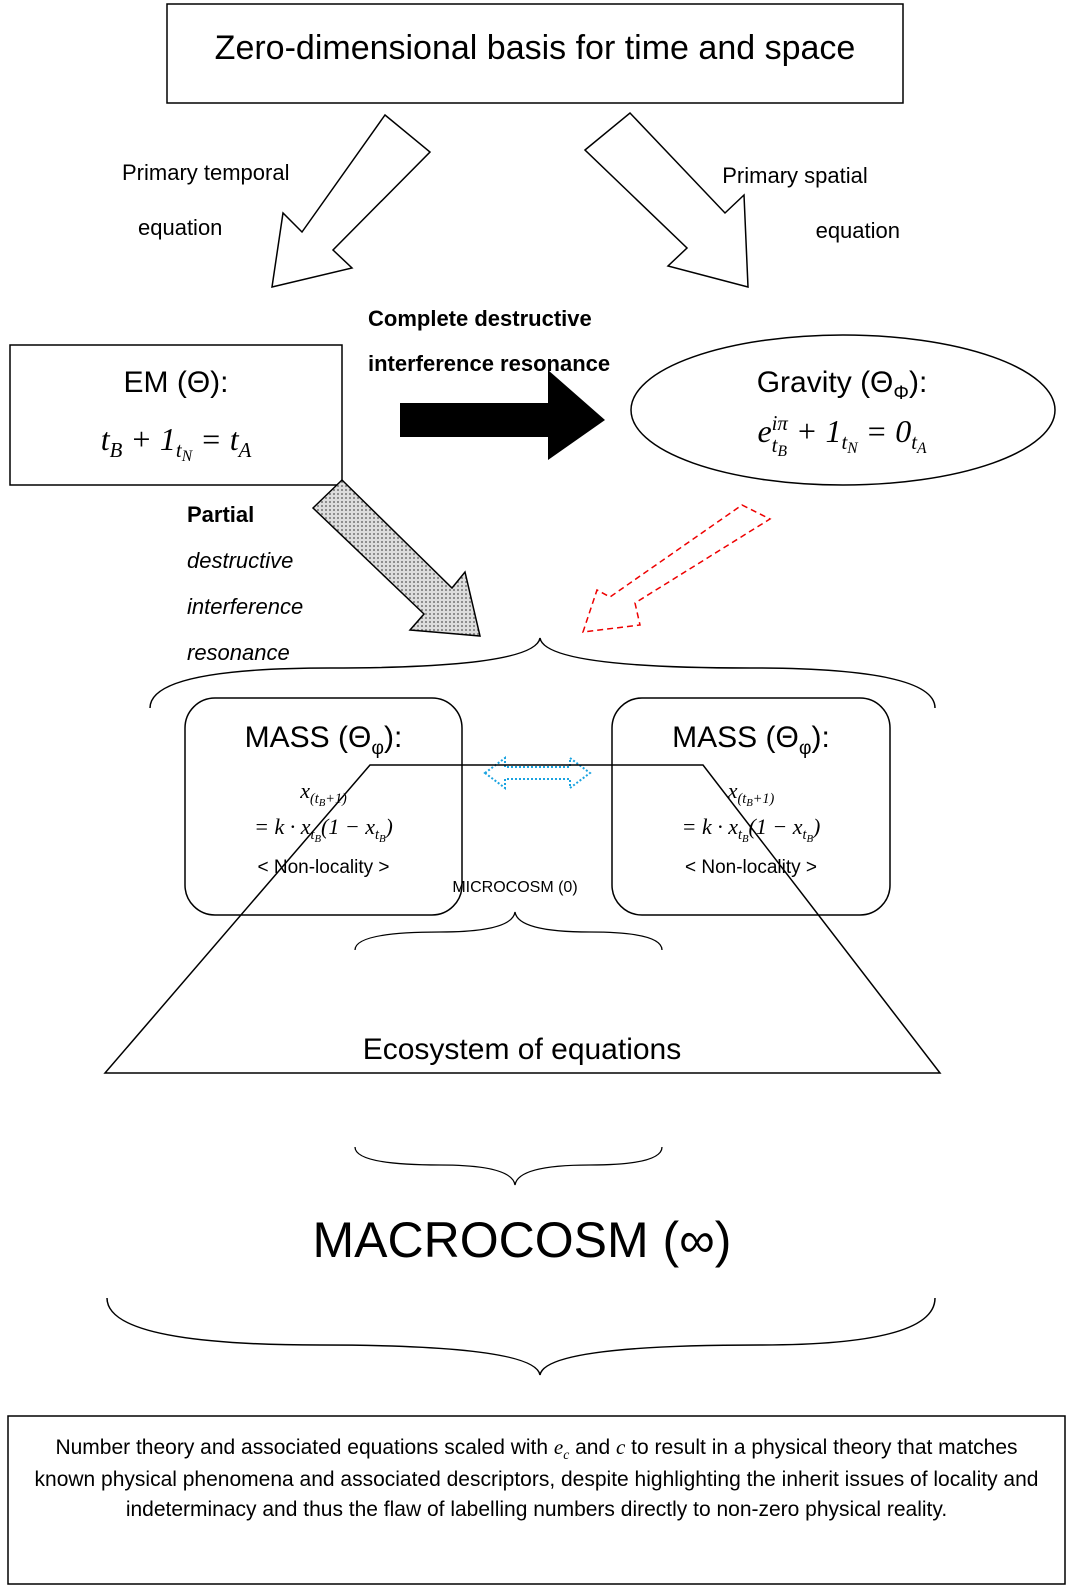  What do you see at coordinates (176, 382) in the screenshot?
I see `math-text: EM (Θ):` at bounding box center [176, 382].